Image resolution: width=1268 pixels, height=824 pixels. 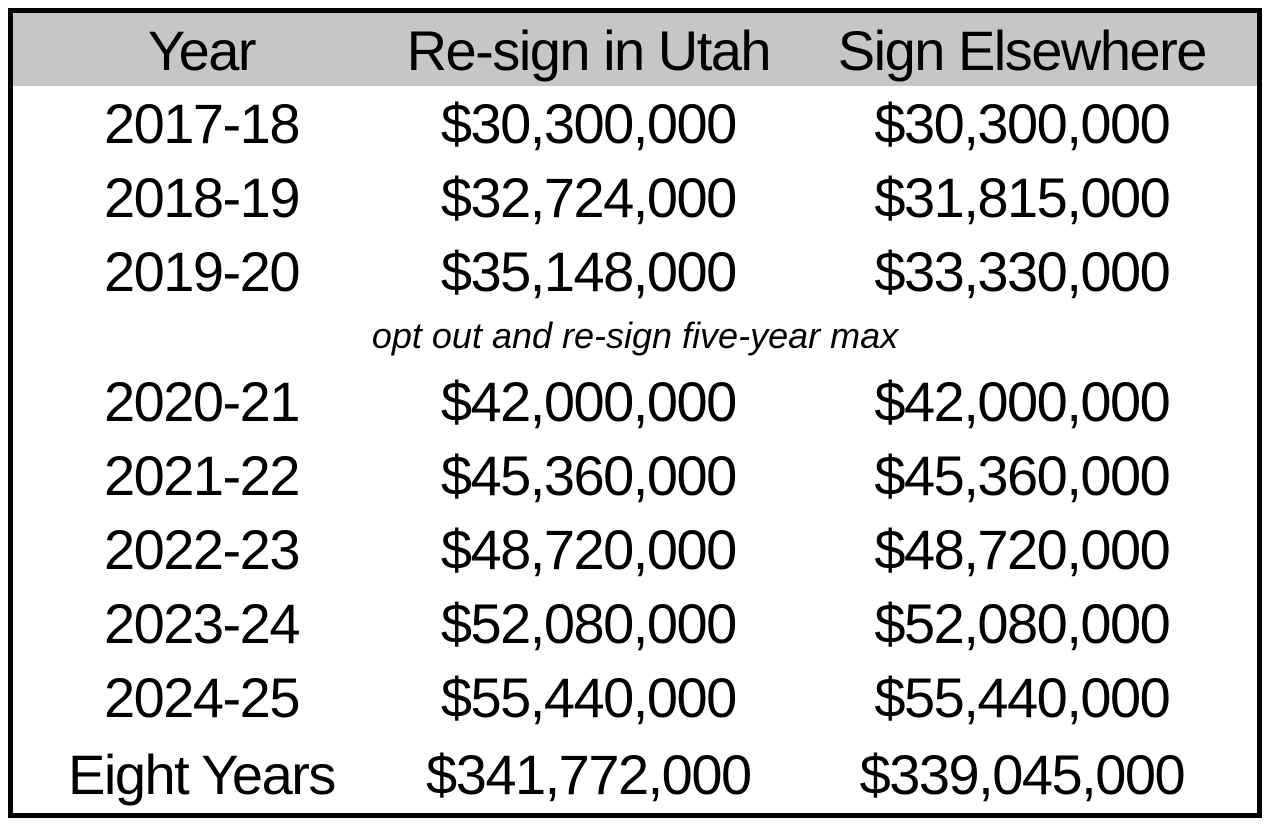 I want to click on table-total-row: Eight Years $341,772,000 $339,045,000, so click(x=635, y=773).